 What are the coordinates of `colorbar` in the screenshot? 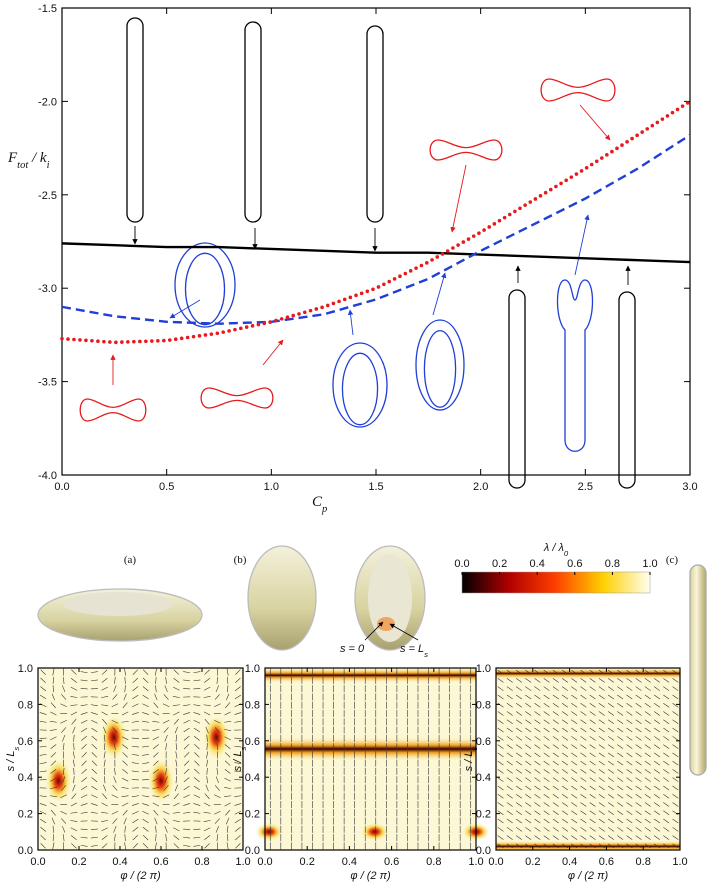 It's located at (556, 582).